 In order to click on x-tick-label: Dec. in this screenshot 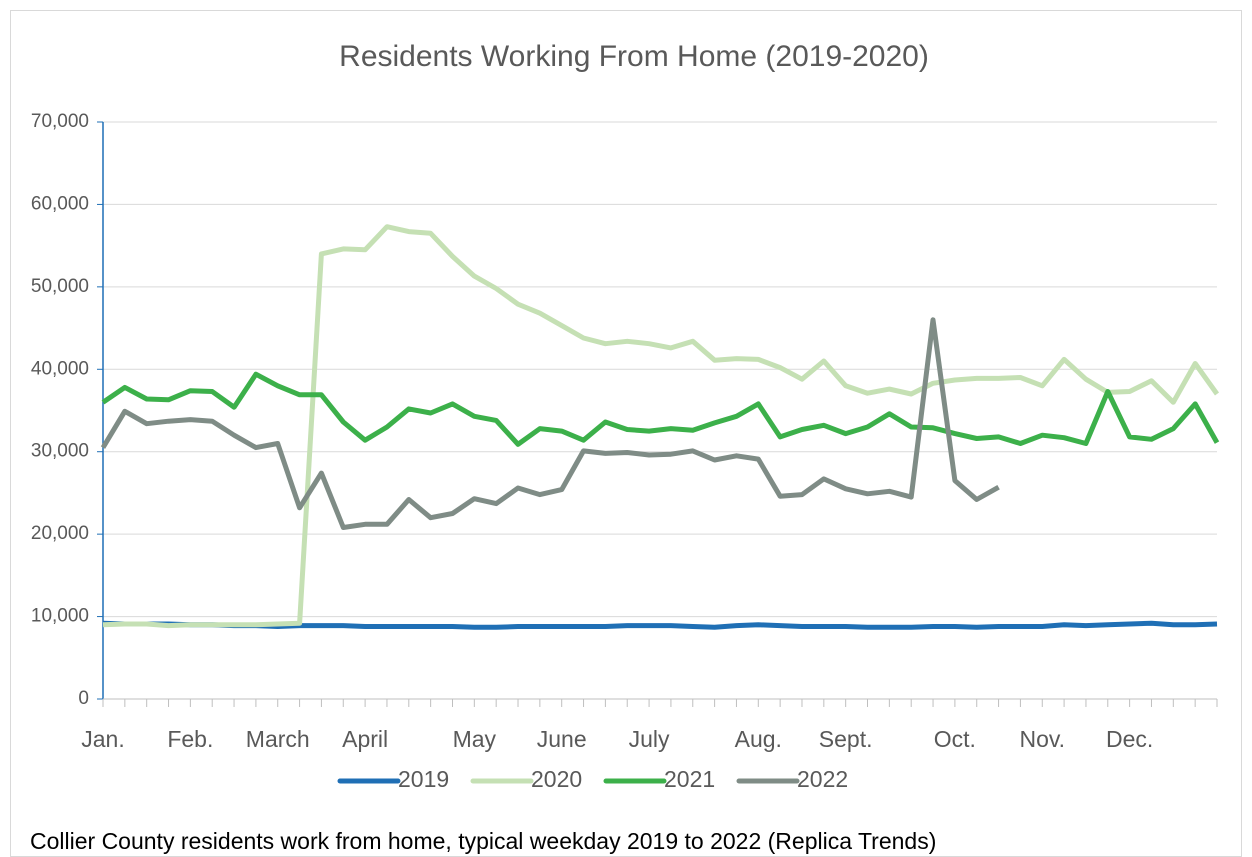, I will do `click(1129, 739)`.